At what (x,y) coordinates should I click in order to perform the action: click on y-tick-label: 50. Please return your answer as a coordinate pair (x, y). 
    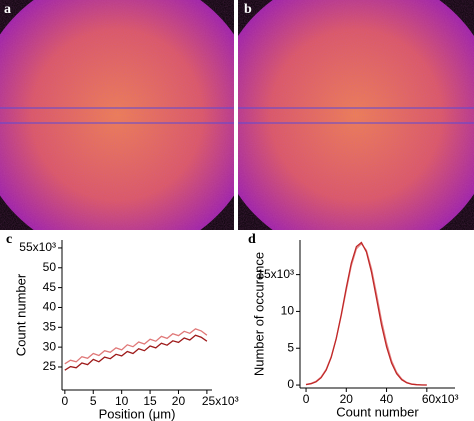
    Looking at the image, I should click on (50, 267).